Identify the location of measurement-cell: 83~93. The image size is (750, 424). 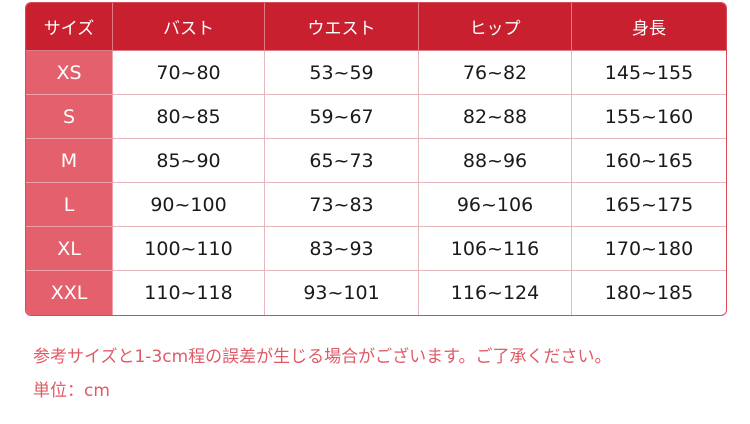
(342, 249).